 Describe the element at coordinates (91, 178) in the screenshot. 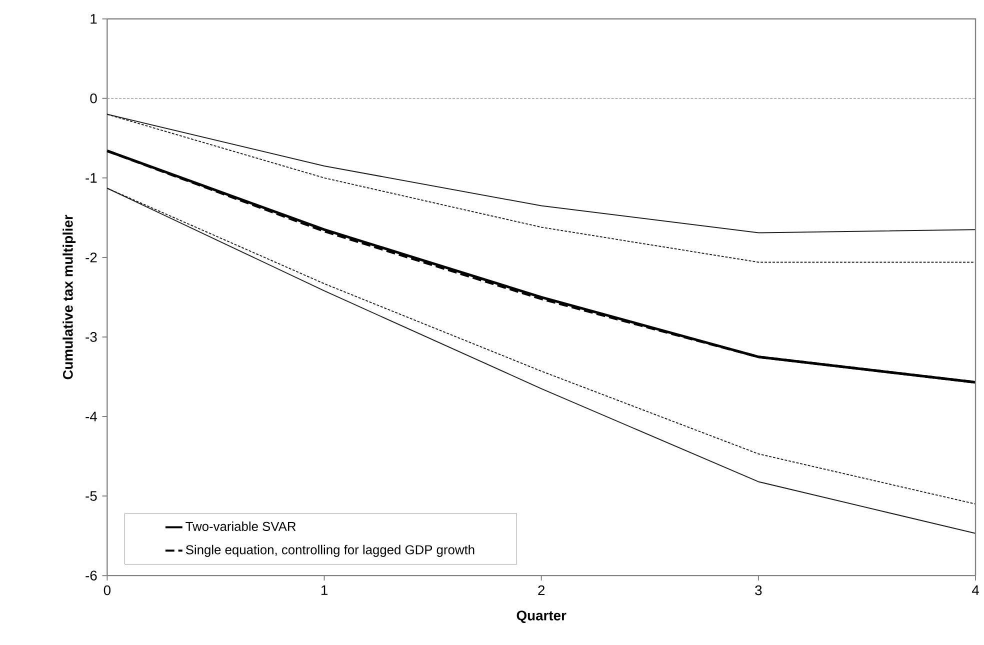

I see `y-tick-label: -1` at that location.